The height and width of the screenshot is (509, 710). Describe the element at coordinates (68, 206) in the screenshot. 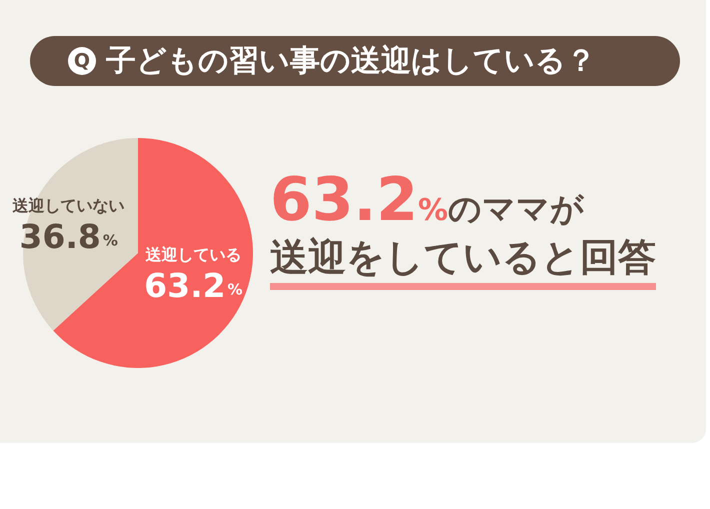

I see `slice-label: 送迎していない` at that location.